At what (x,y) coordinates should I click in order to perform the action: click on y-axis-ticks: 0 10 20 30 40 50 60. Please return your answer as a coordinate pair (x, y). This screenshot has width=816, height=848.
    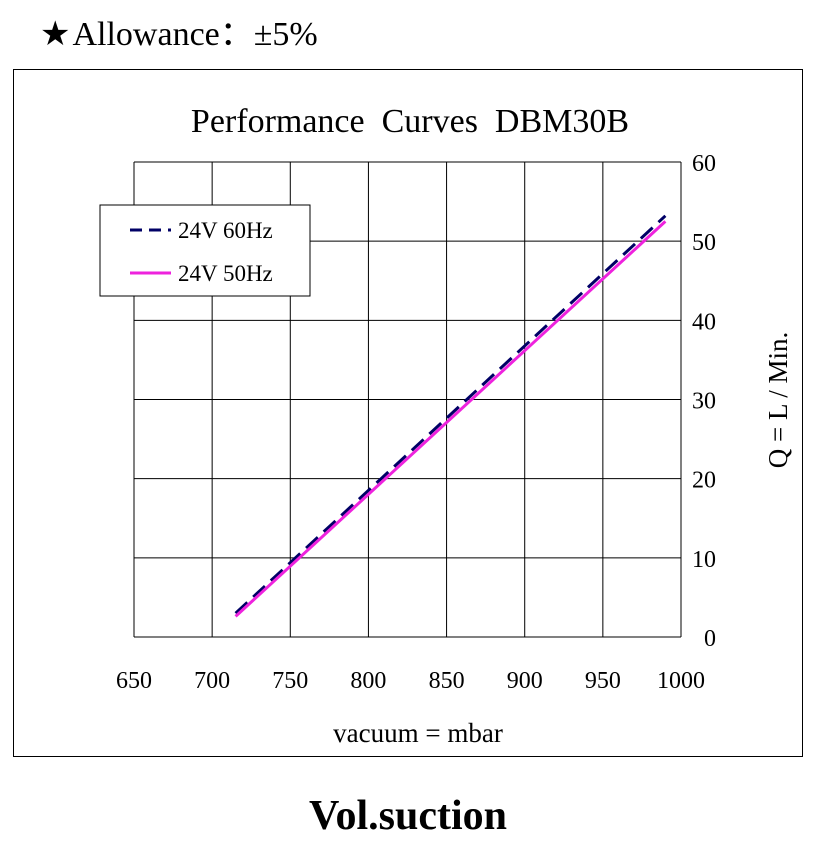
    Looking at the image, I should click on (704, 401).